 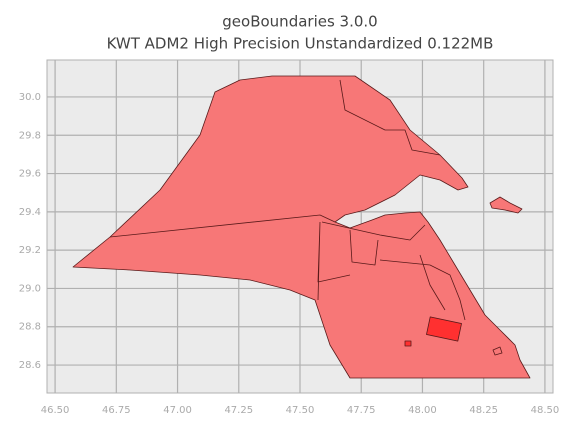 I want to click on chart-title: geoBoundaries 3.0.0, so click(x=299, y=22).